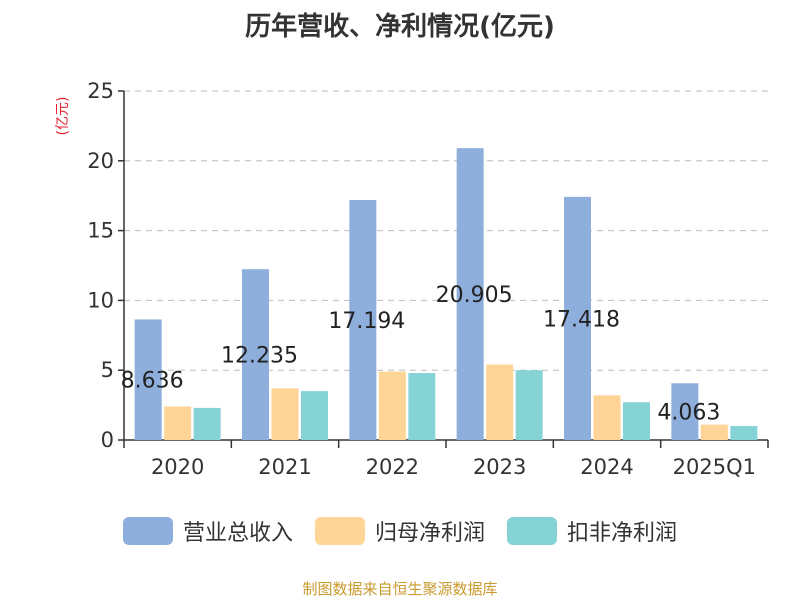 The image size is (800, 600). I want to click on legend-swatch-revenue, so click(147, 531).